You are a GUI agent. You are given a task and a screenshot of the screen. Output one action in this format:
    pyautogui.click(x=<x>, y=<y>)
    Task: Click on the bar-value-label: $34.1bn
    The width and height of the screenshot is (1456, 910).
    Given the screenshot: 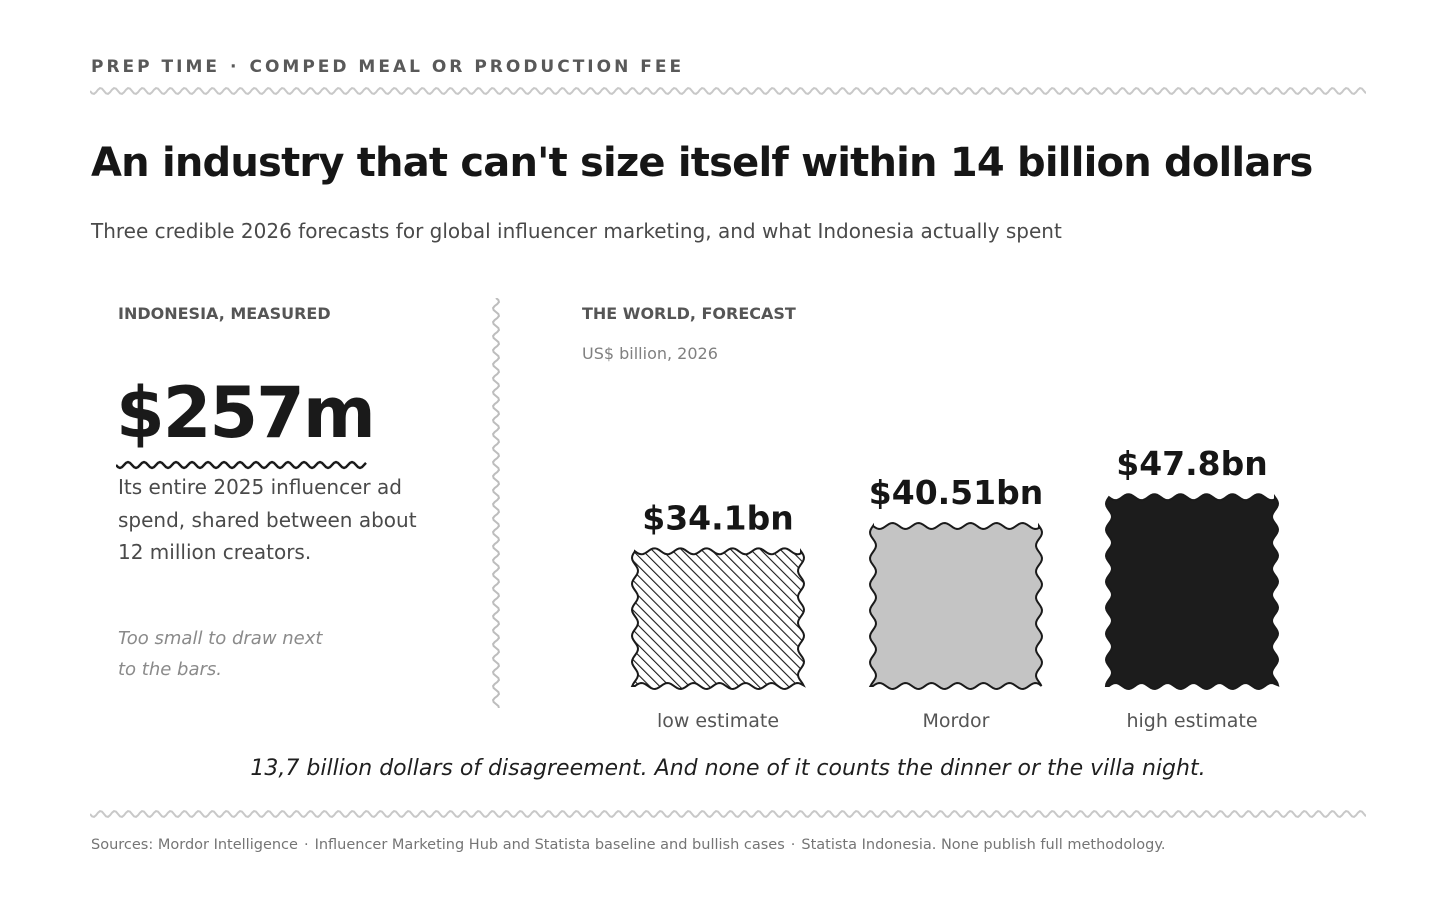 What is the action you would take?
    pyautogui.click(x=718, y=517)
    